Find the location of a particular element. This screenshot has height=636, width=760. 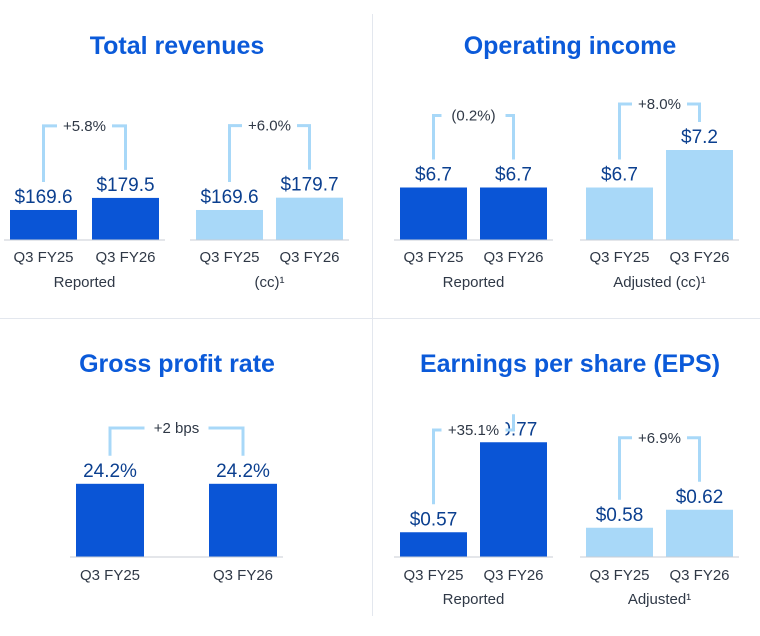

change-label: +5.8% is located at coordinates (84, 126).